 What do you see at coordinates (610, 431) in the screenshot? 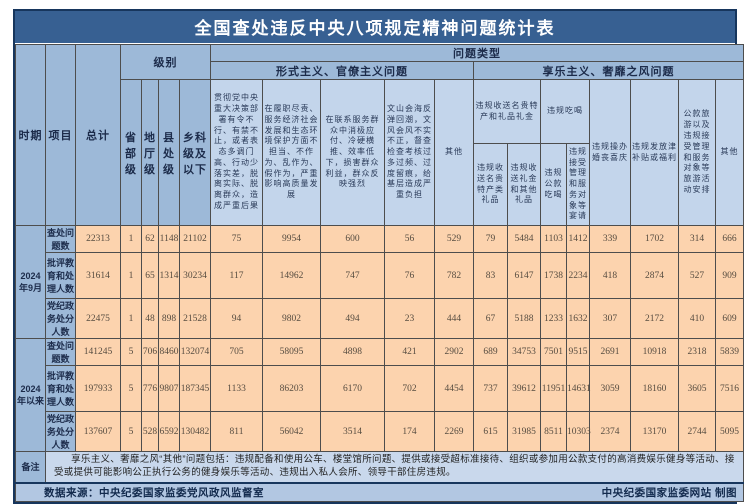
I see `data-cell: 2374` at bounding box center [610, 431].